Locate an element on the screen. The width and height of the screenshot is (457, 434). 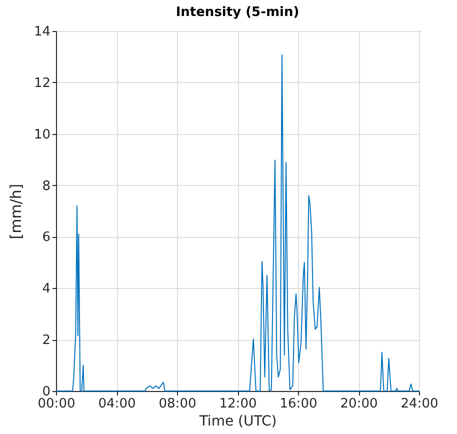
x-tick-label: 00:00 is located at coordinates (57, 404).